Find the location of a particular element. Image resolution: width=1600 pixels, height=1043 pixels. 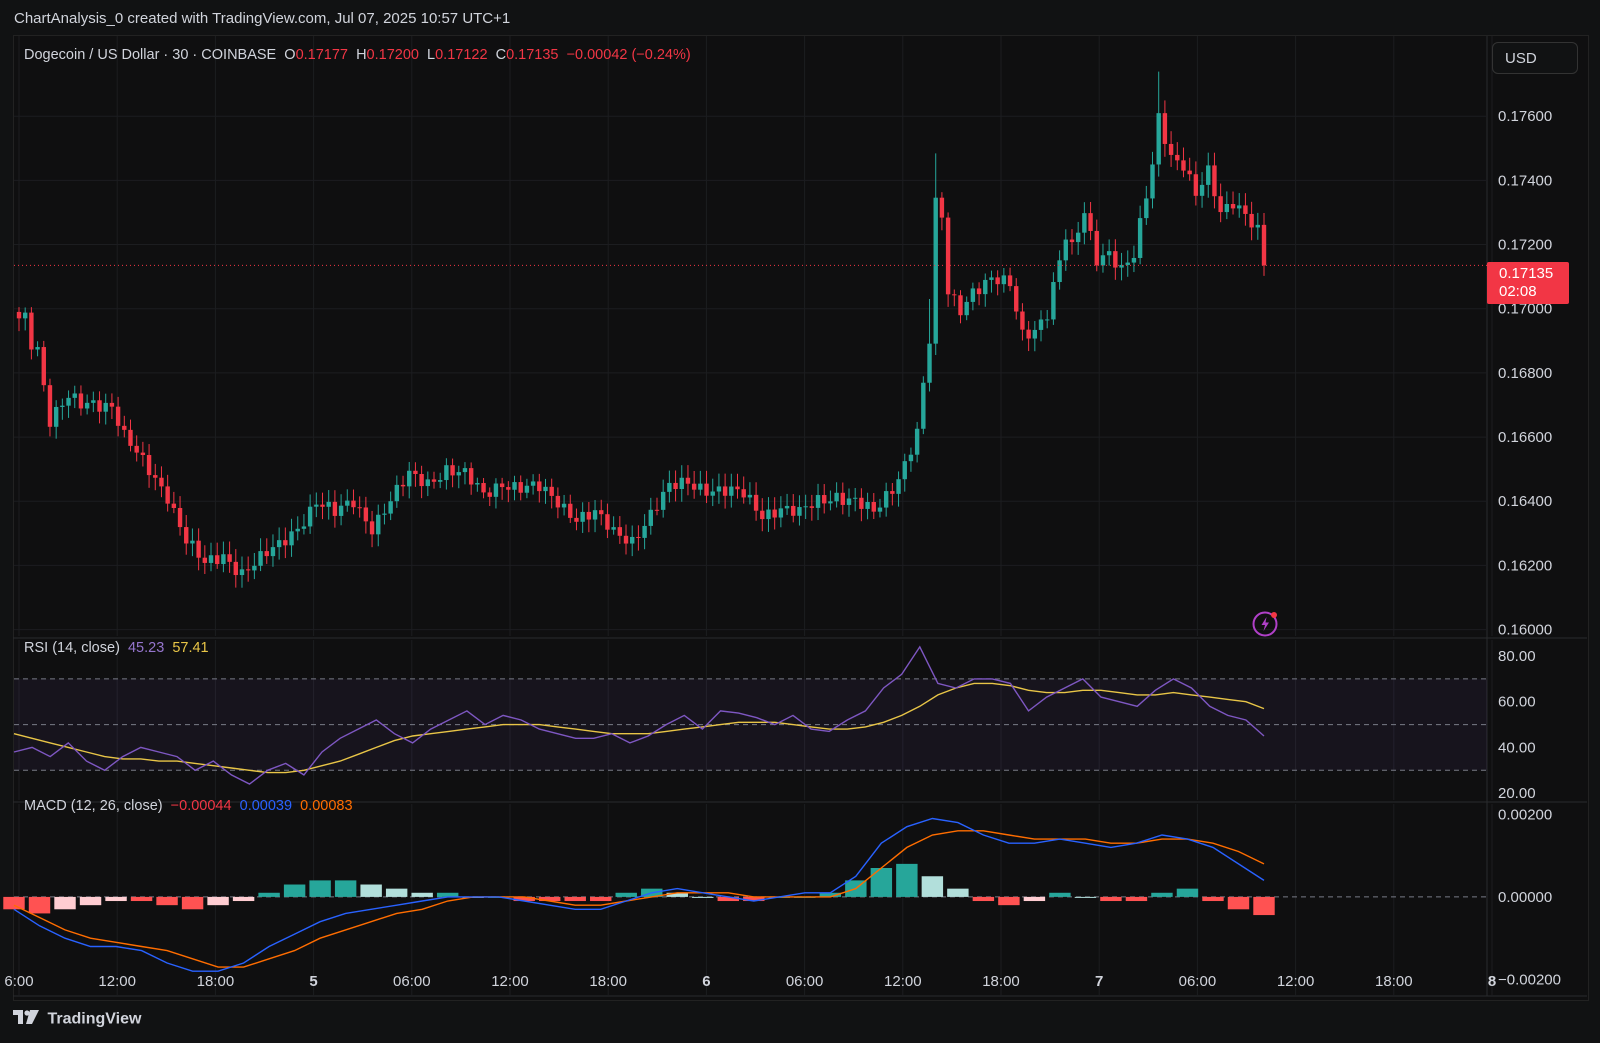

rsi-value: 45.23 is located at coordinates (146, 648).